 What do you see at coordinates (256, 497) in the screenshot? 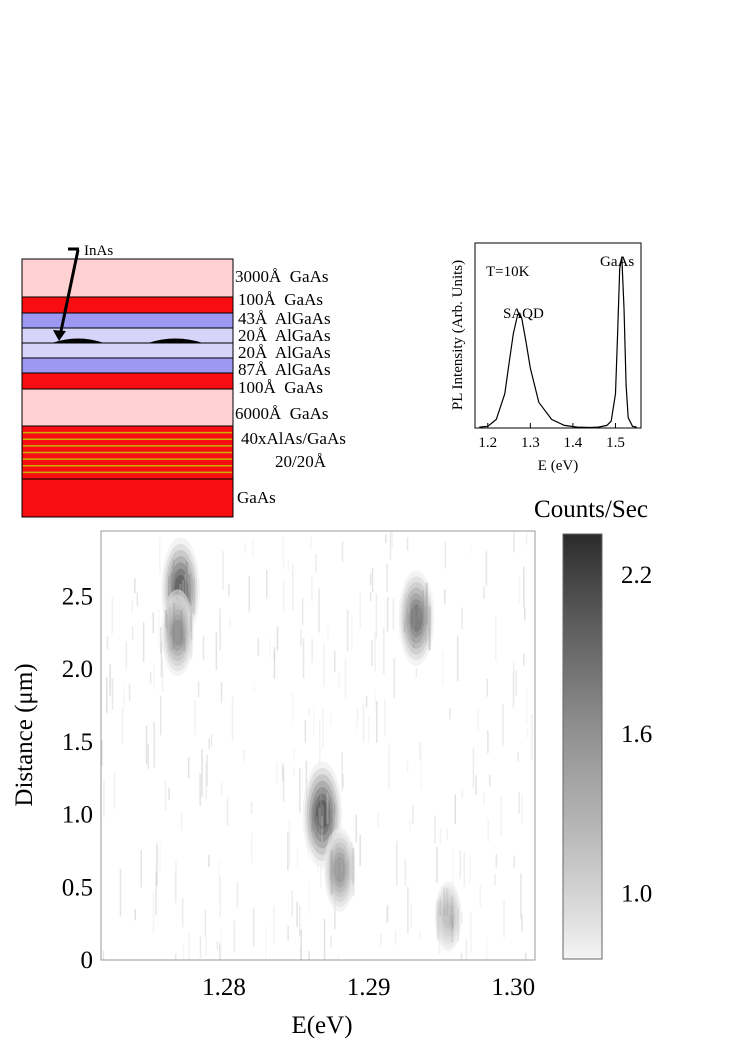
I see `layer-label-gaas-substrate: GaAs` at bounding box center [256, 497].